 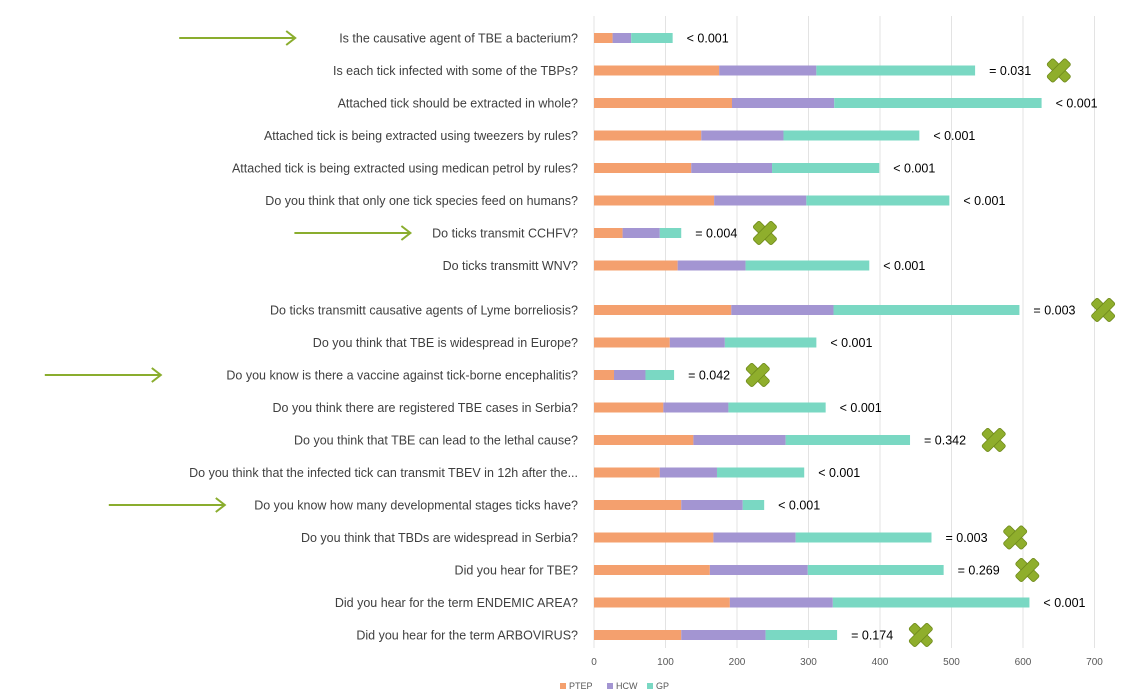 I want to click on category-label: Do ticks transmitt WNV?, so click(x=510, y=266).